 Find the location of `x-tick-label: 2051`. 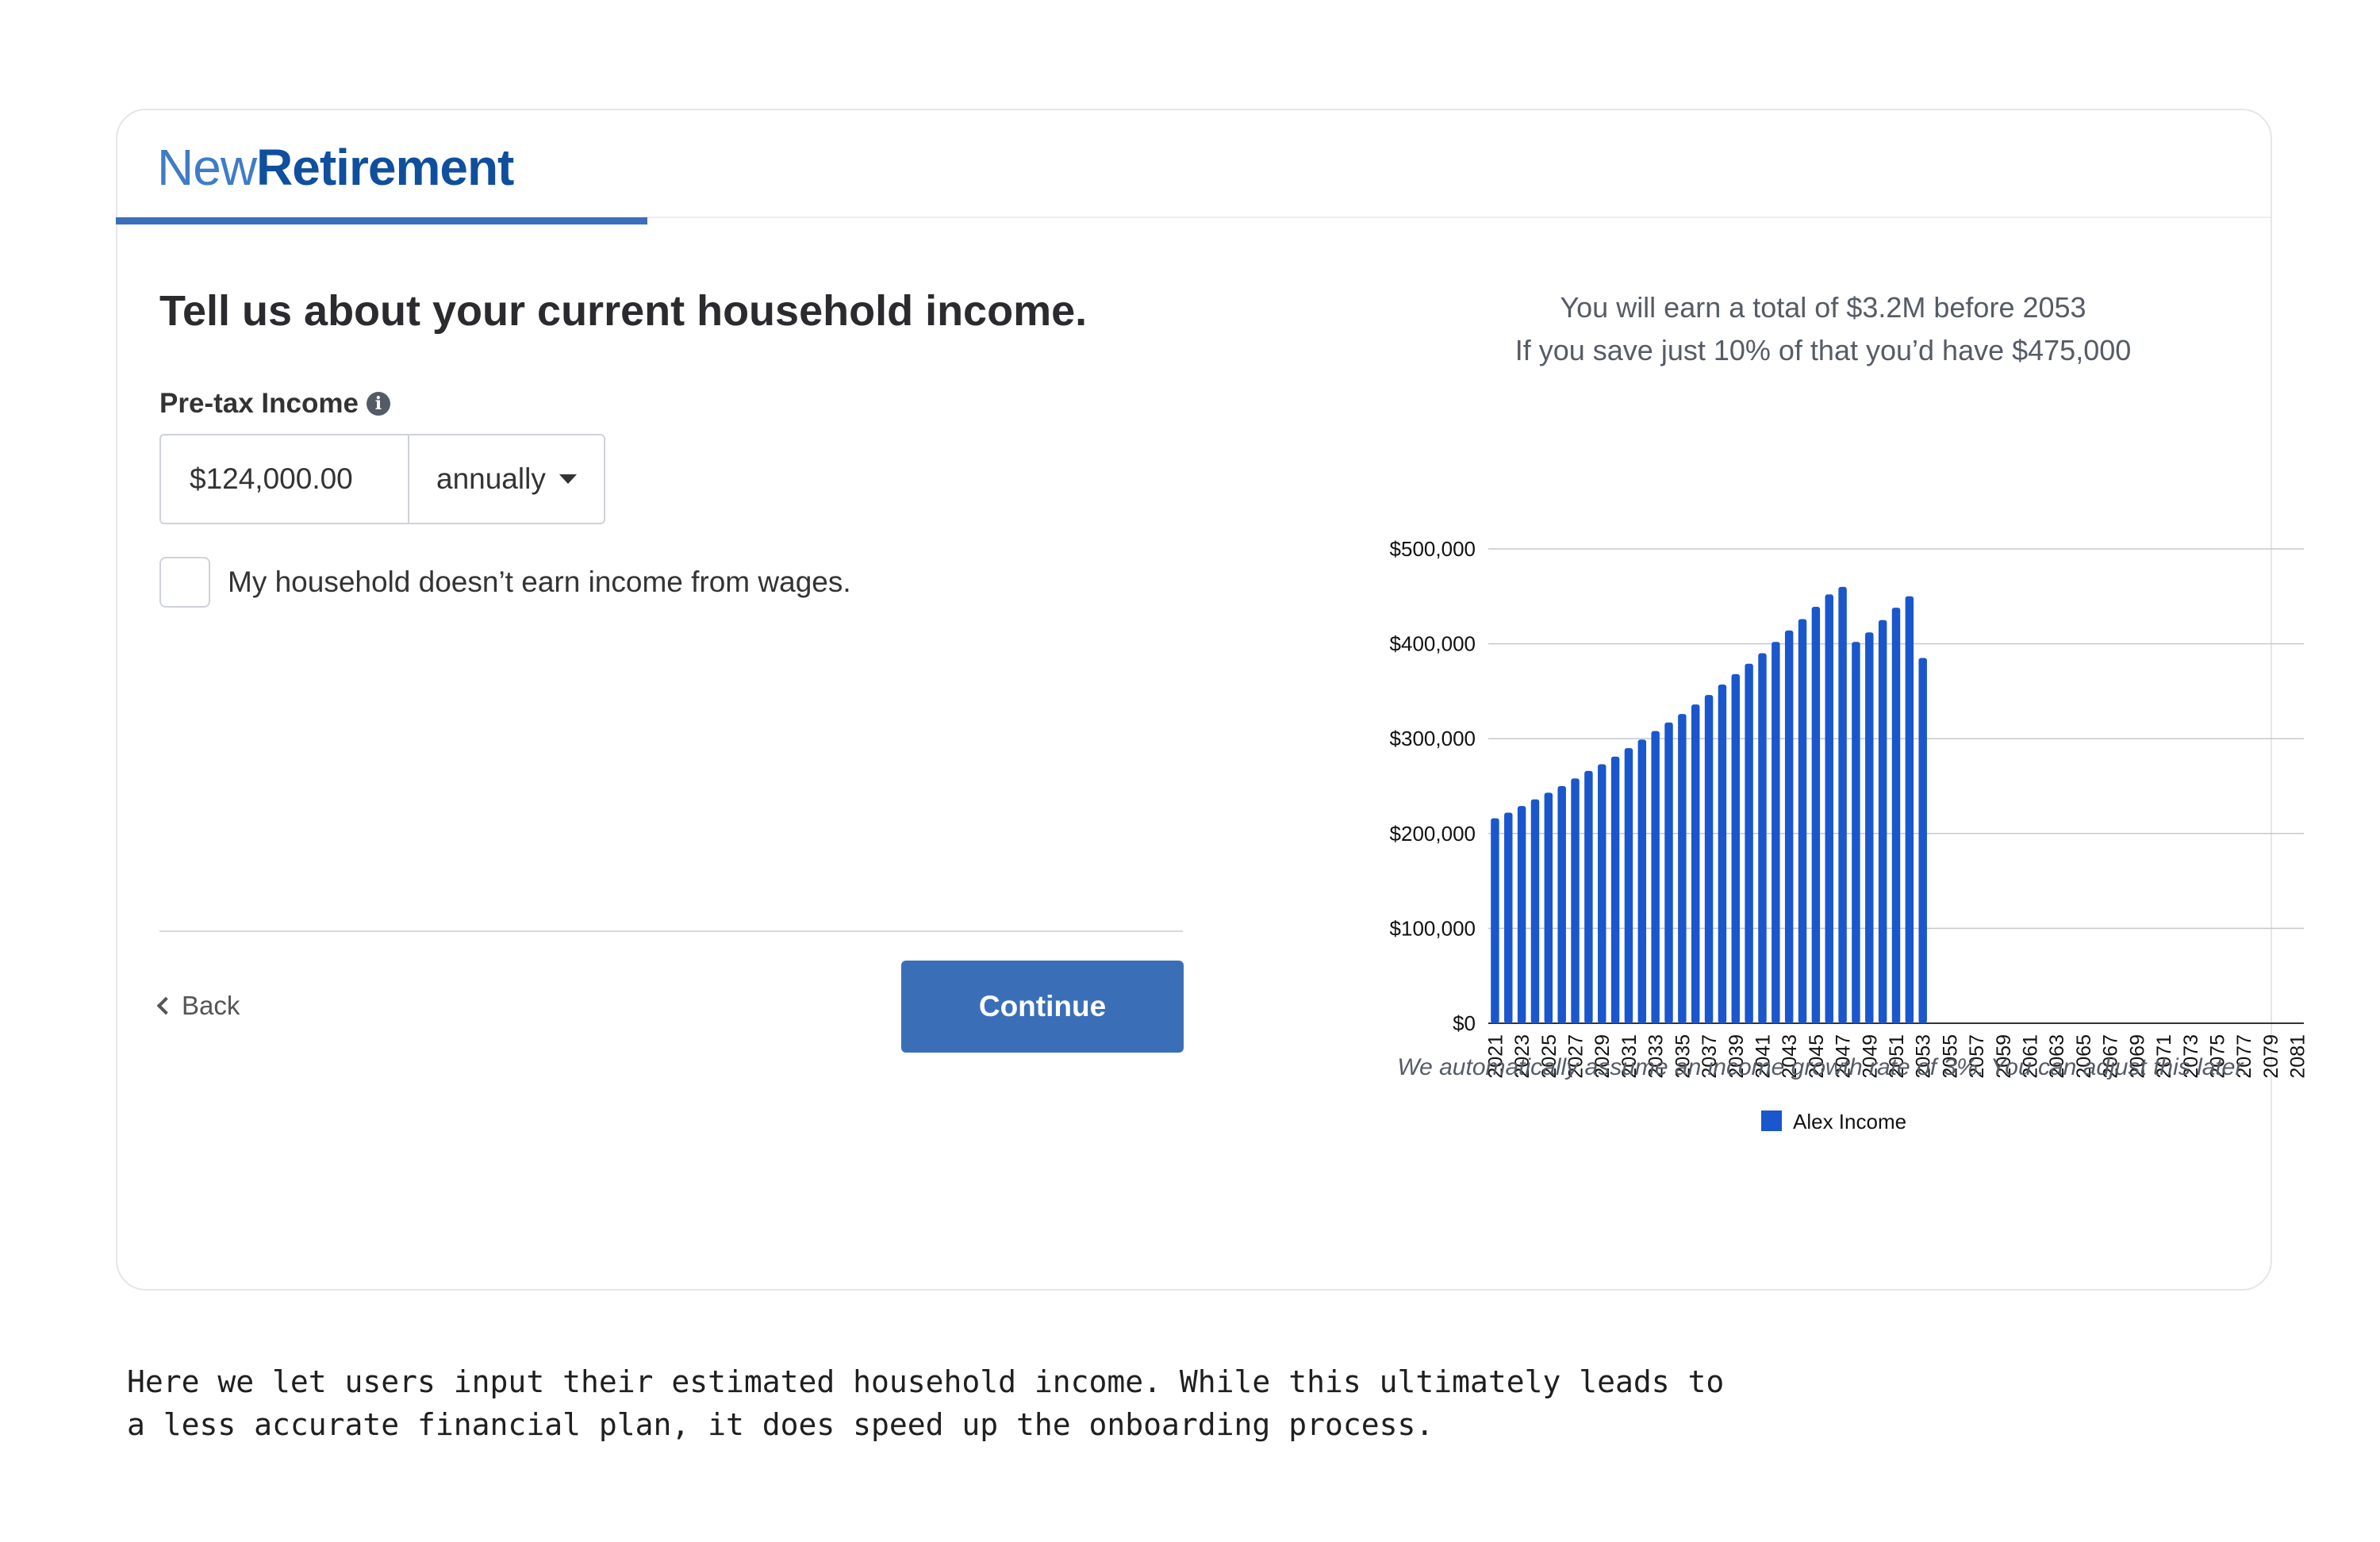

x-tick-label: 2051 is located at coordinates (1897, 1056).